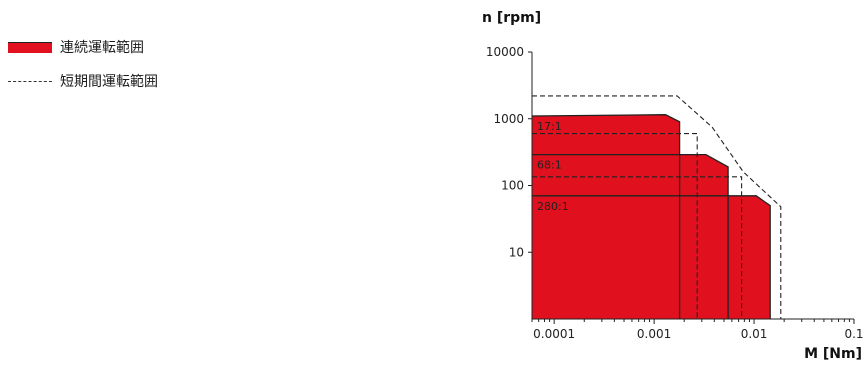 This screenshot has height=365, width=865. What do you see at coordinates (549, 126) in the screenshot?
I see `ratio-label-0: 17:1` at bounding box center [549, 126].